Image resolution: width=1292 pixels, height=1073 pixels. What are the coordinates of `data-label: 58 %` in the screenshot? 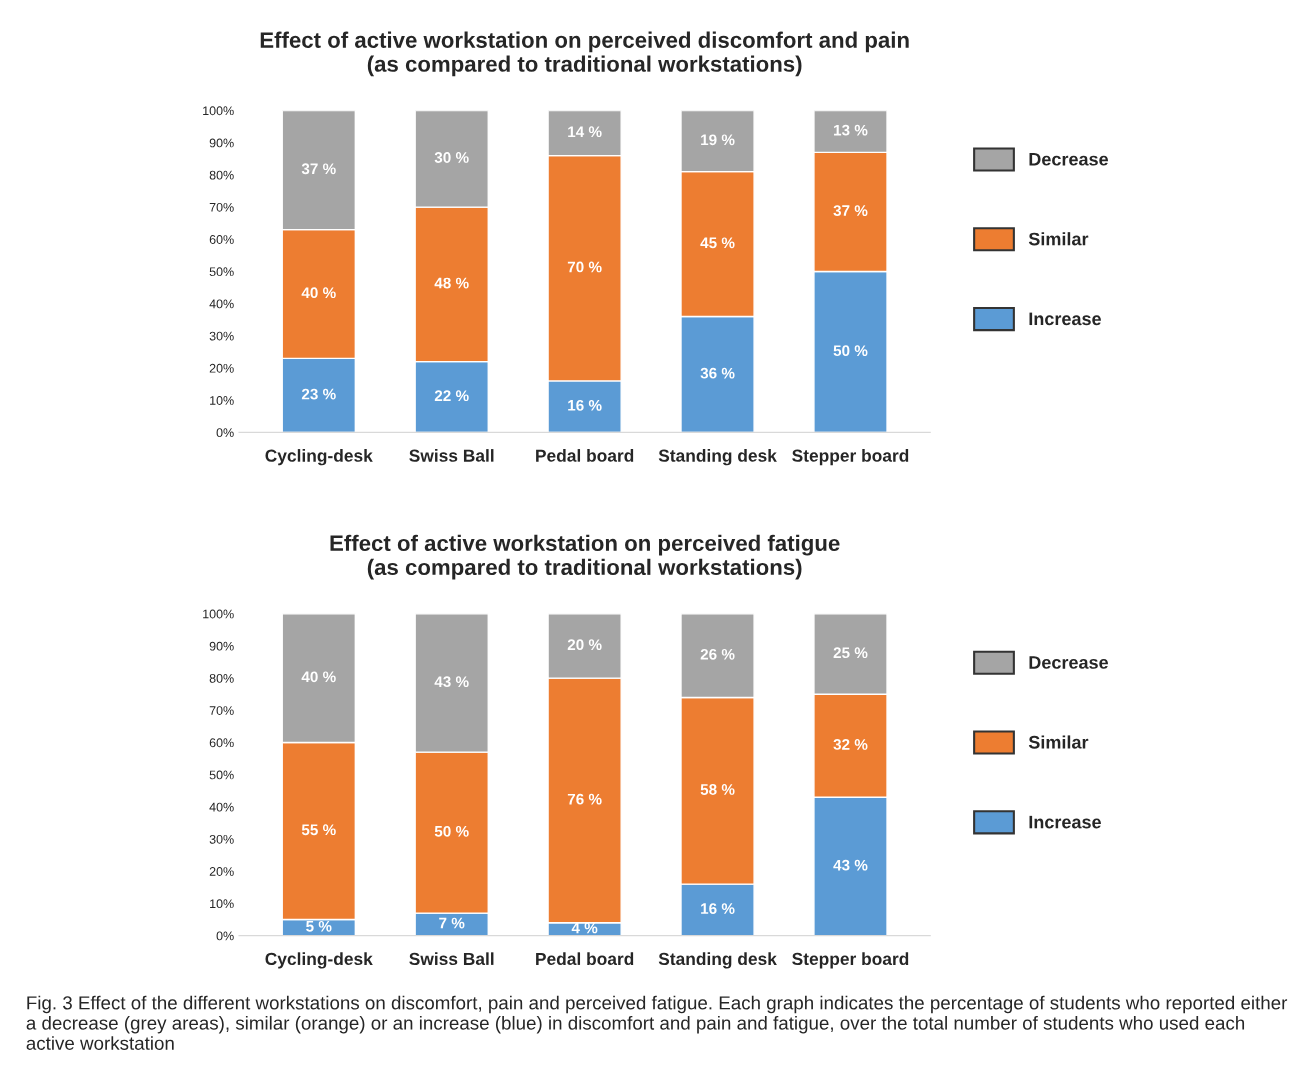 It's located at (717, 789).